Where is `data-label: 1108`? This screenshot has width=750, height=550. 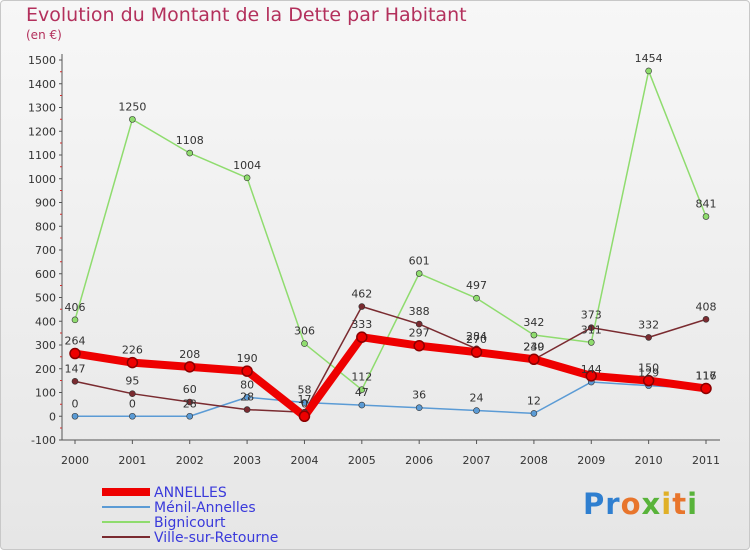
data-label: 1108 is located at coordinates (190, 140).